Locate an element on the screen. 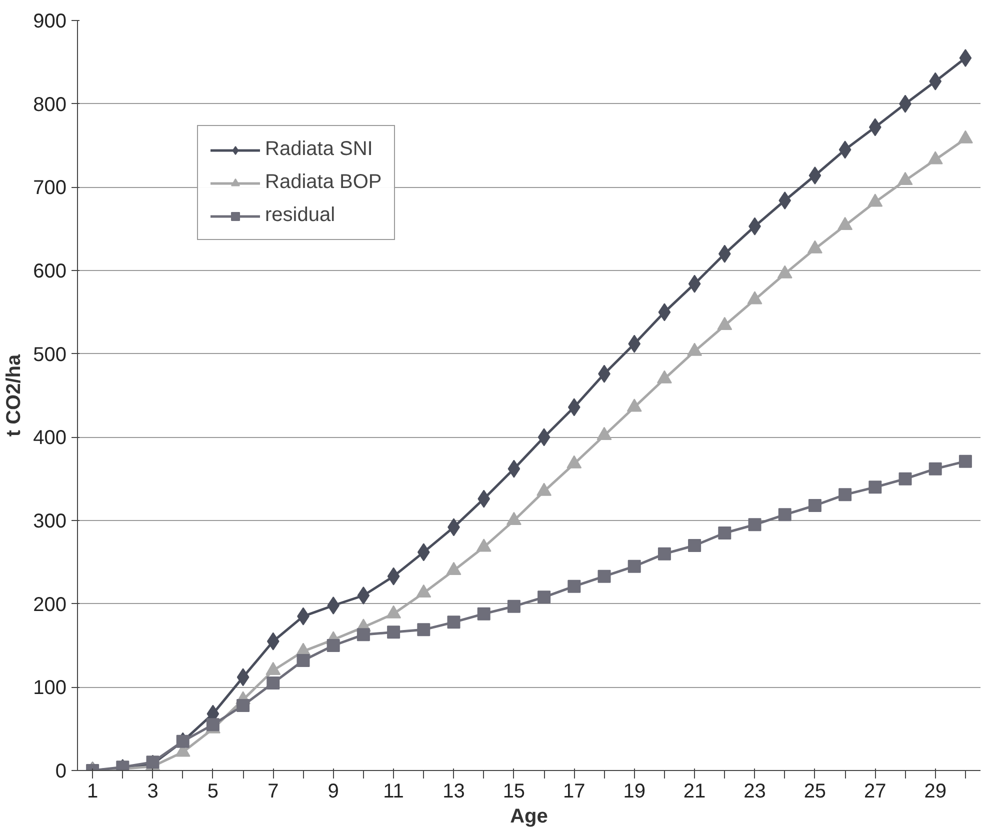  x-tick-label: 21 is located at coordinates (694, 791).